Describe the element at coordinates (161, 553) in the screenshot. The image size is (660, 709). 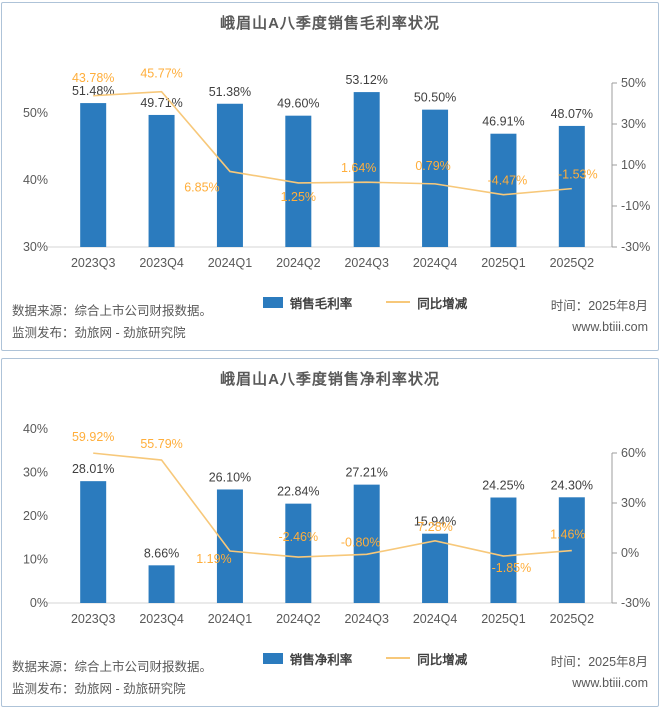
I see `bar-value-label: 8.66%` at that location.